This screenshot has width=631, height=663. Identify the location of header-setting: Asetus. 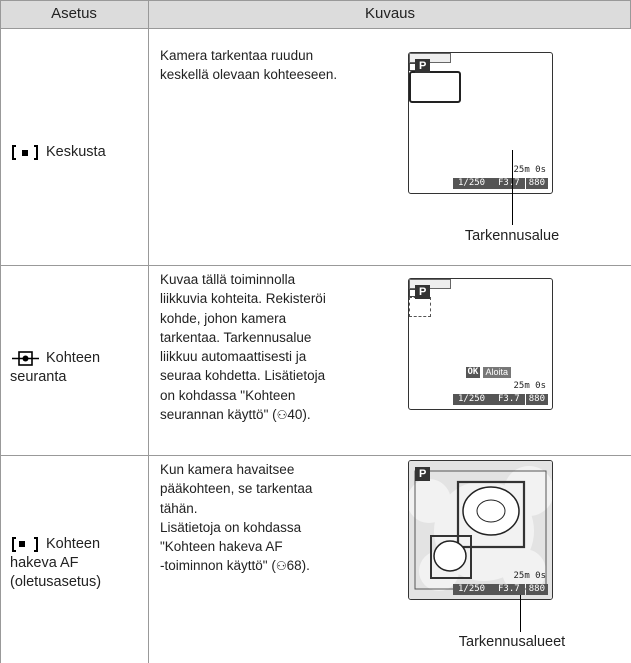
(74, 14).